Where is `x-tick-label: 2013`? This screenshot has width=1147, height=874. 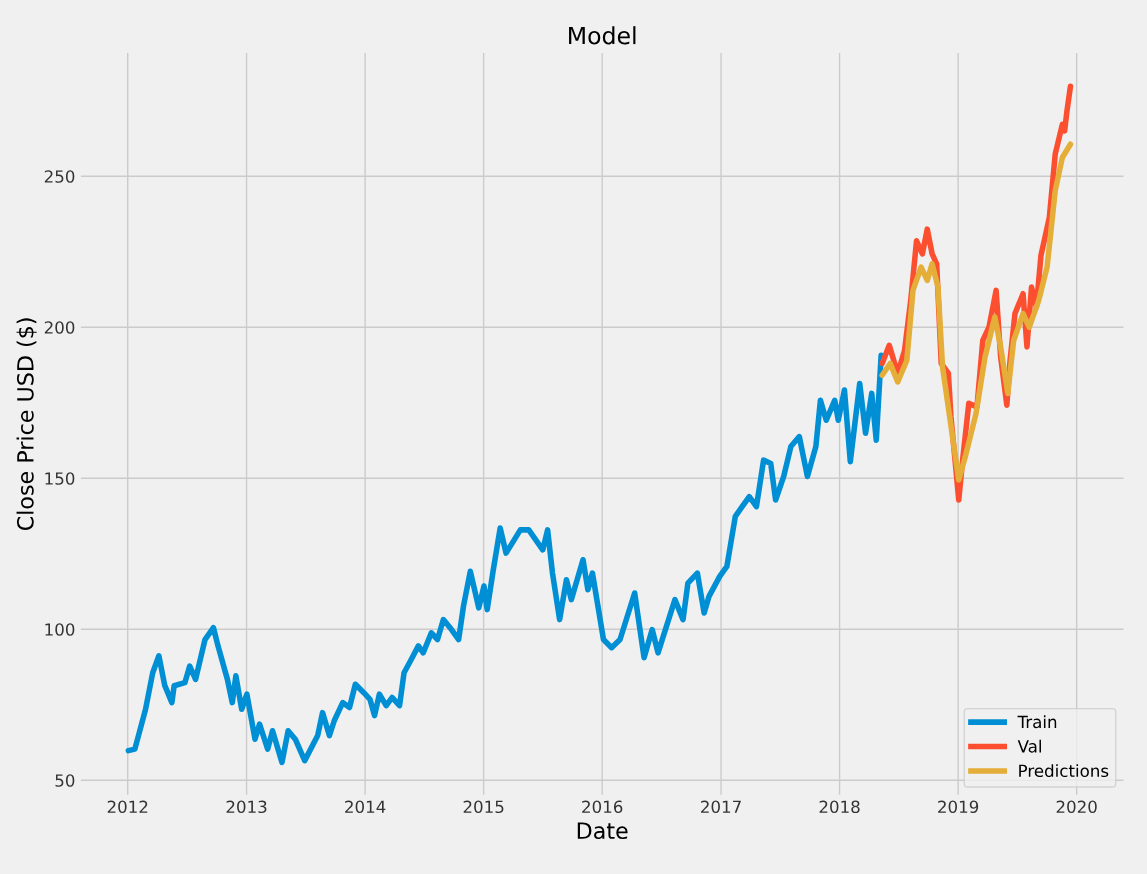
x-tick-label: 2013 is located at coordinates (246, 807).